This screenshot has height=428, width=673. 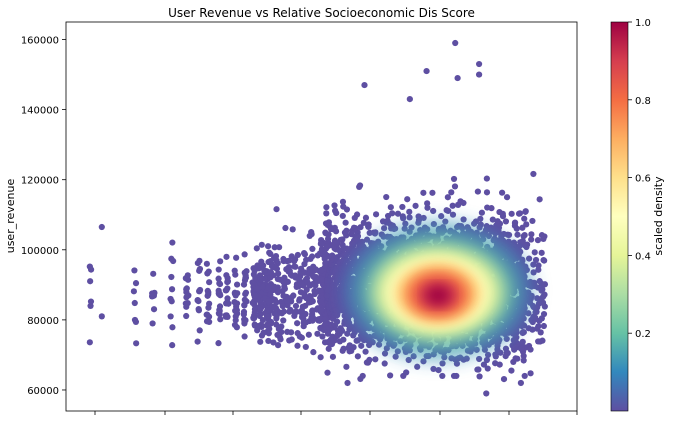 What do you see at coordinates (643, 23) in the screenshot?
I see `colorbar-tick-label: 1.0` at bounding box center [643, 23].